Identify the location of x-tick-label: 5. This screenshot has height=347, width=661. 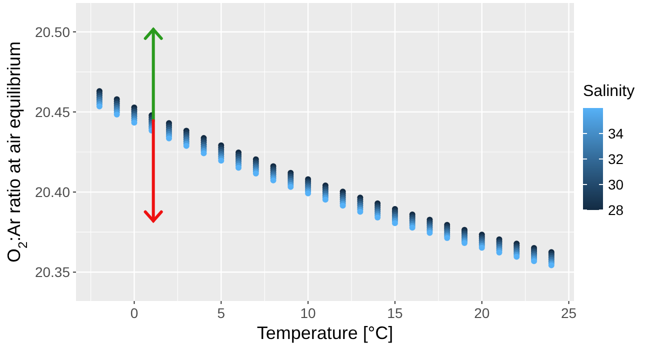
(221, 313).